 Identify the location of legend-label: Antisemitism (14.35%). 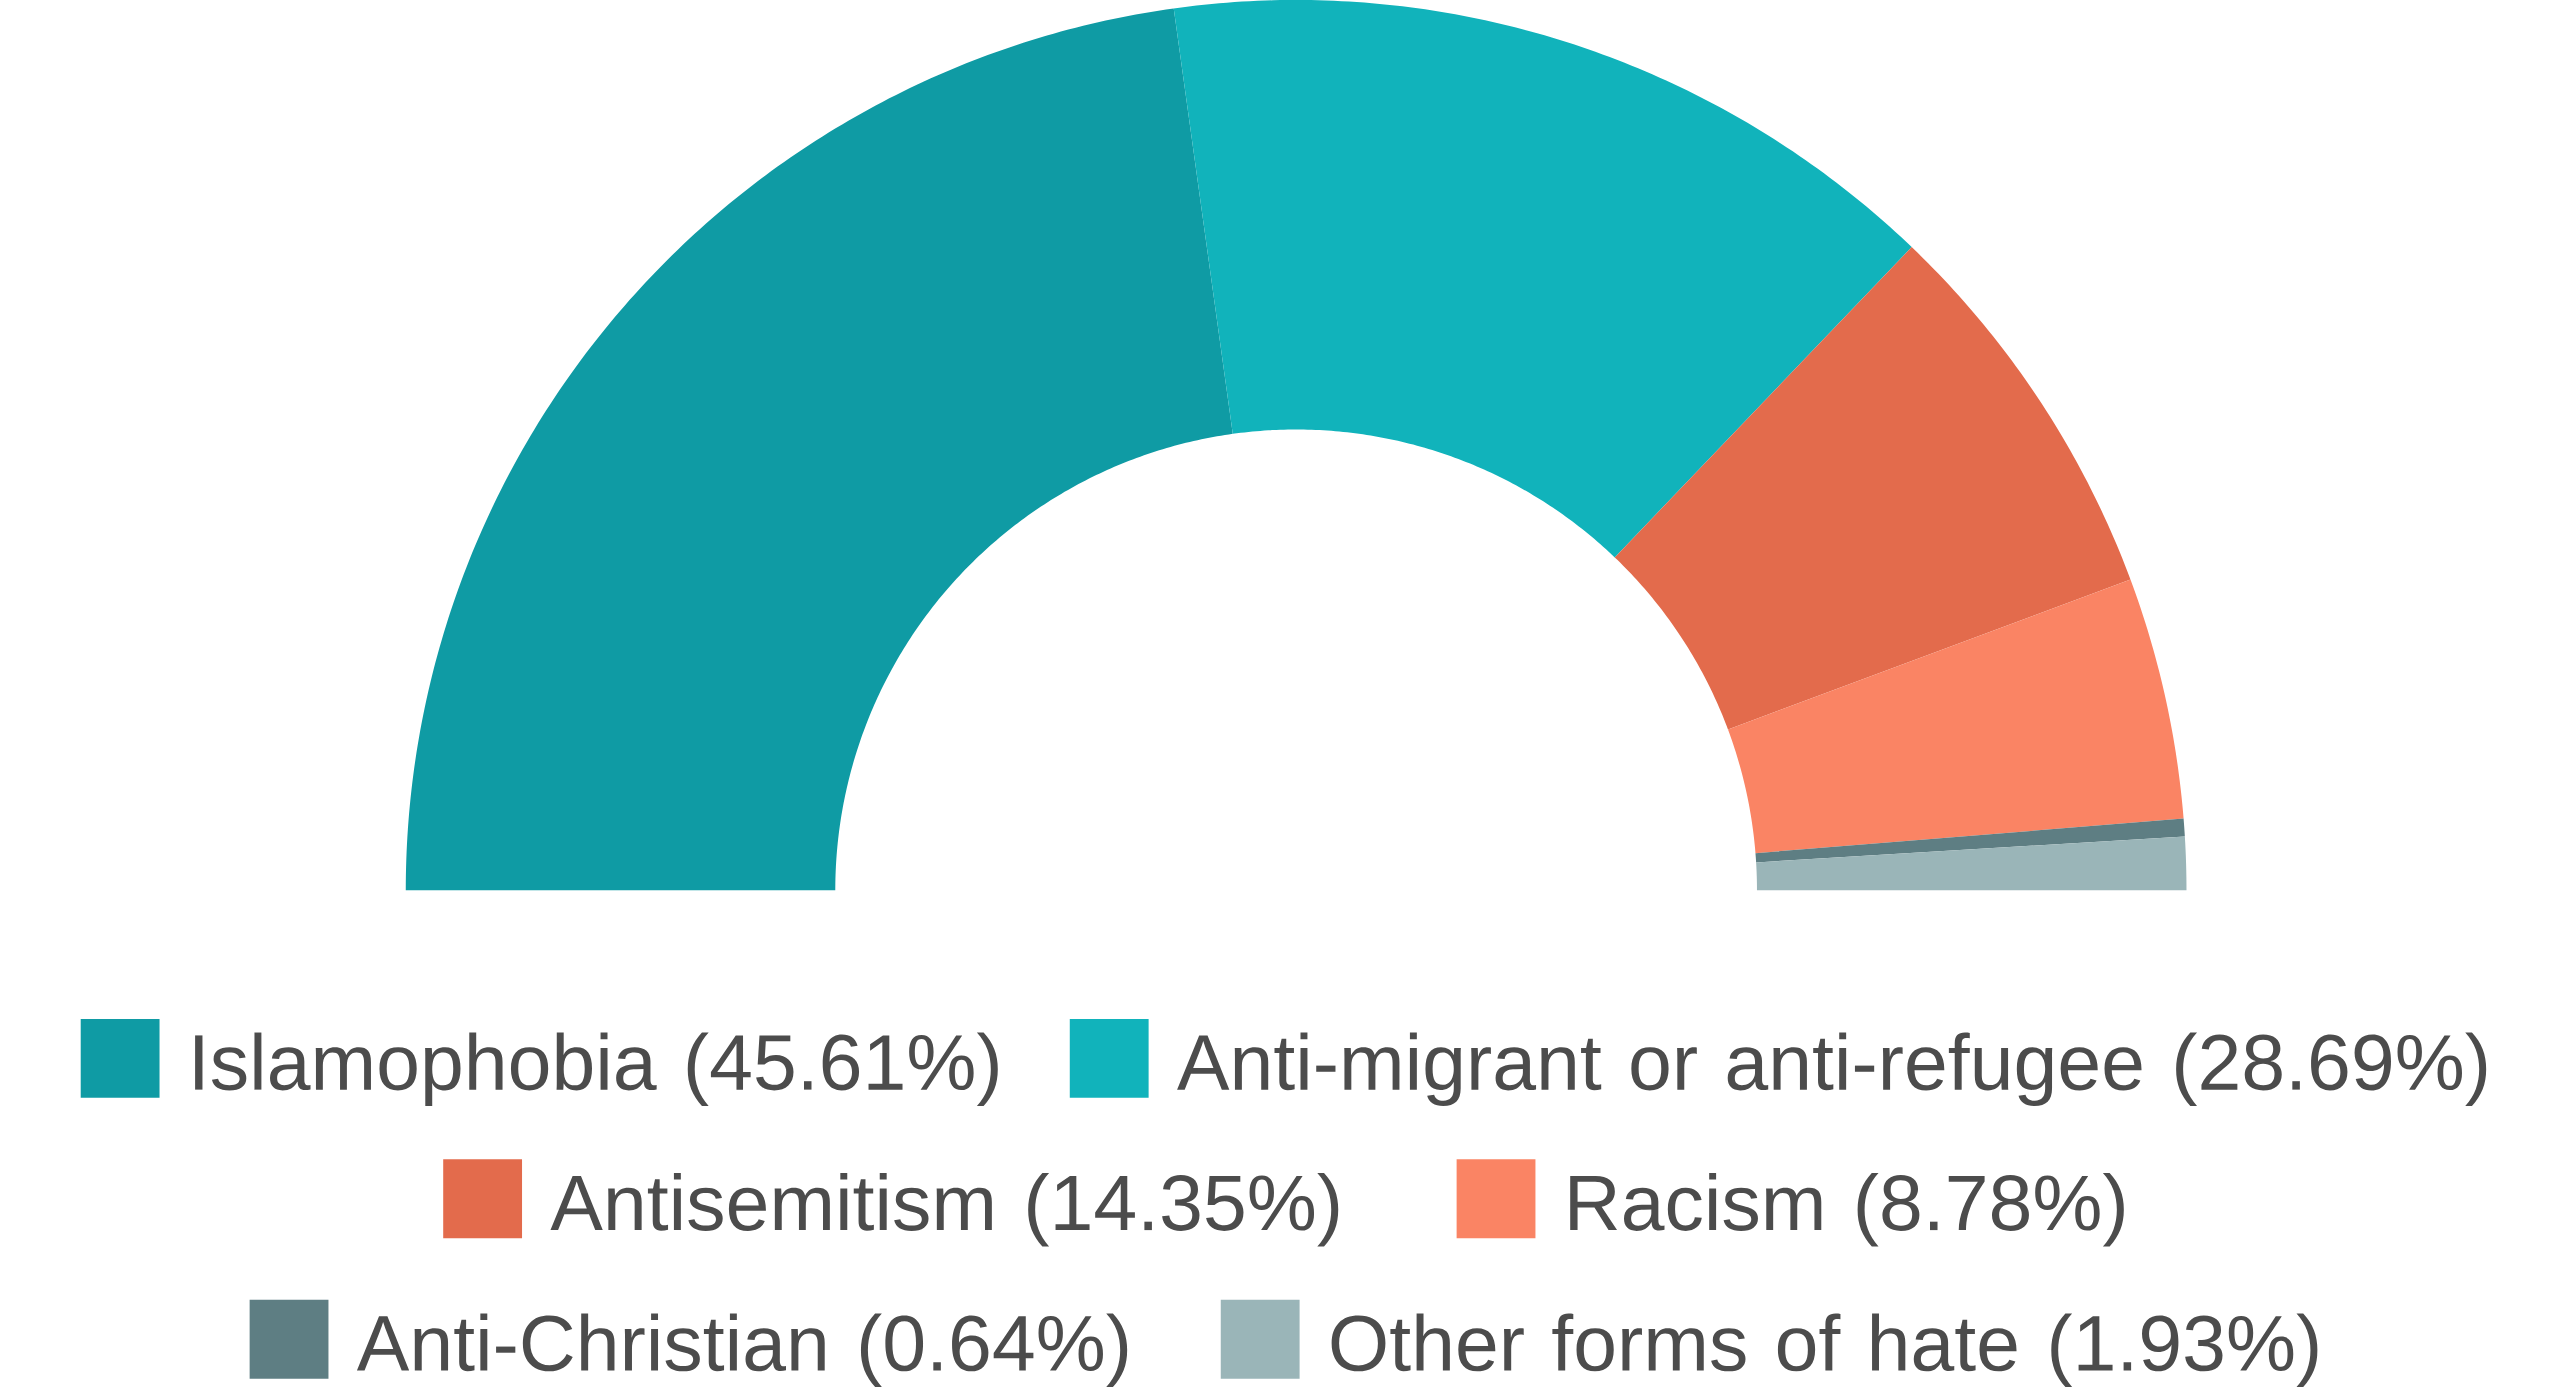
(944, 1210).